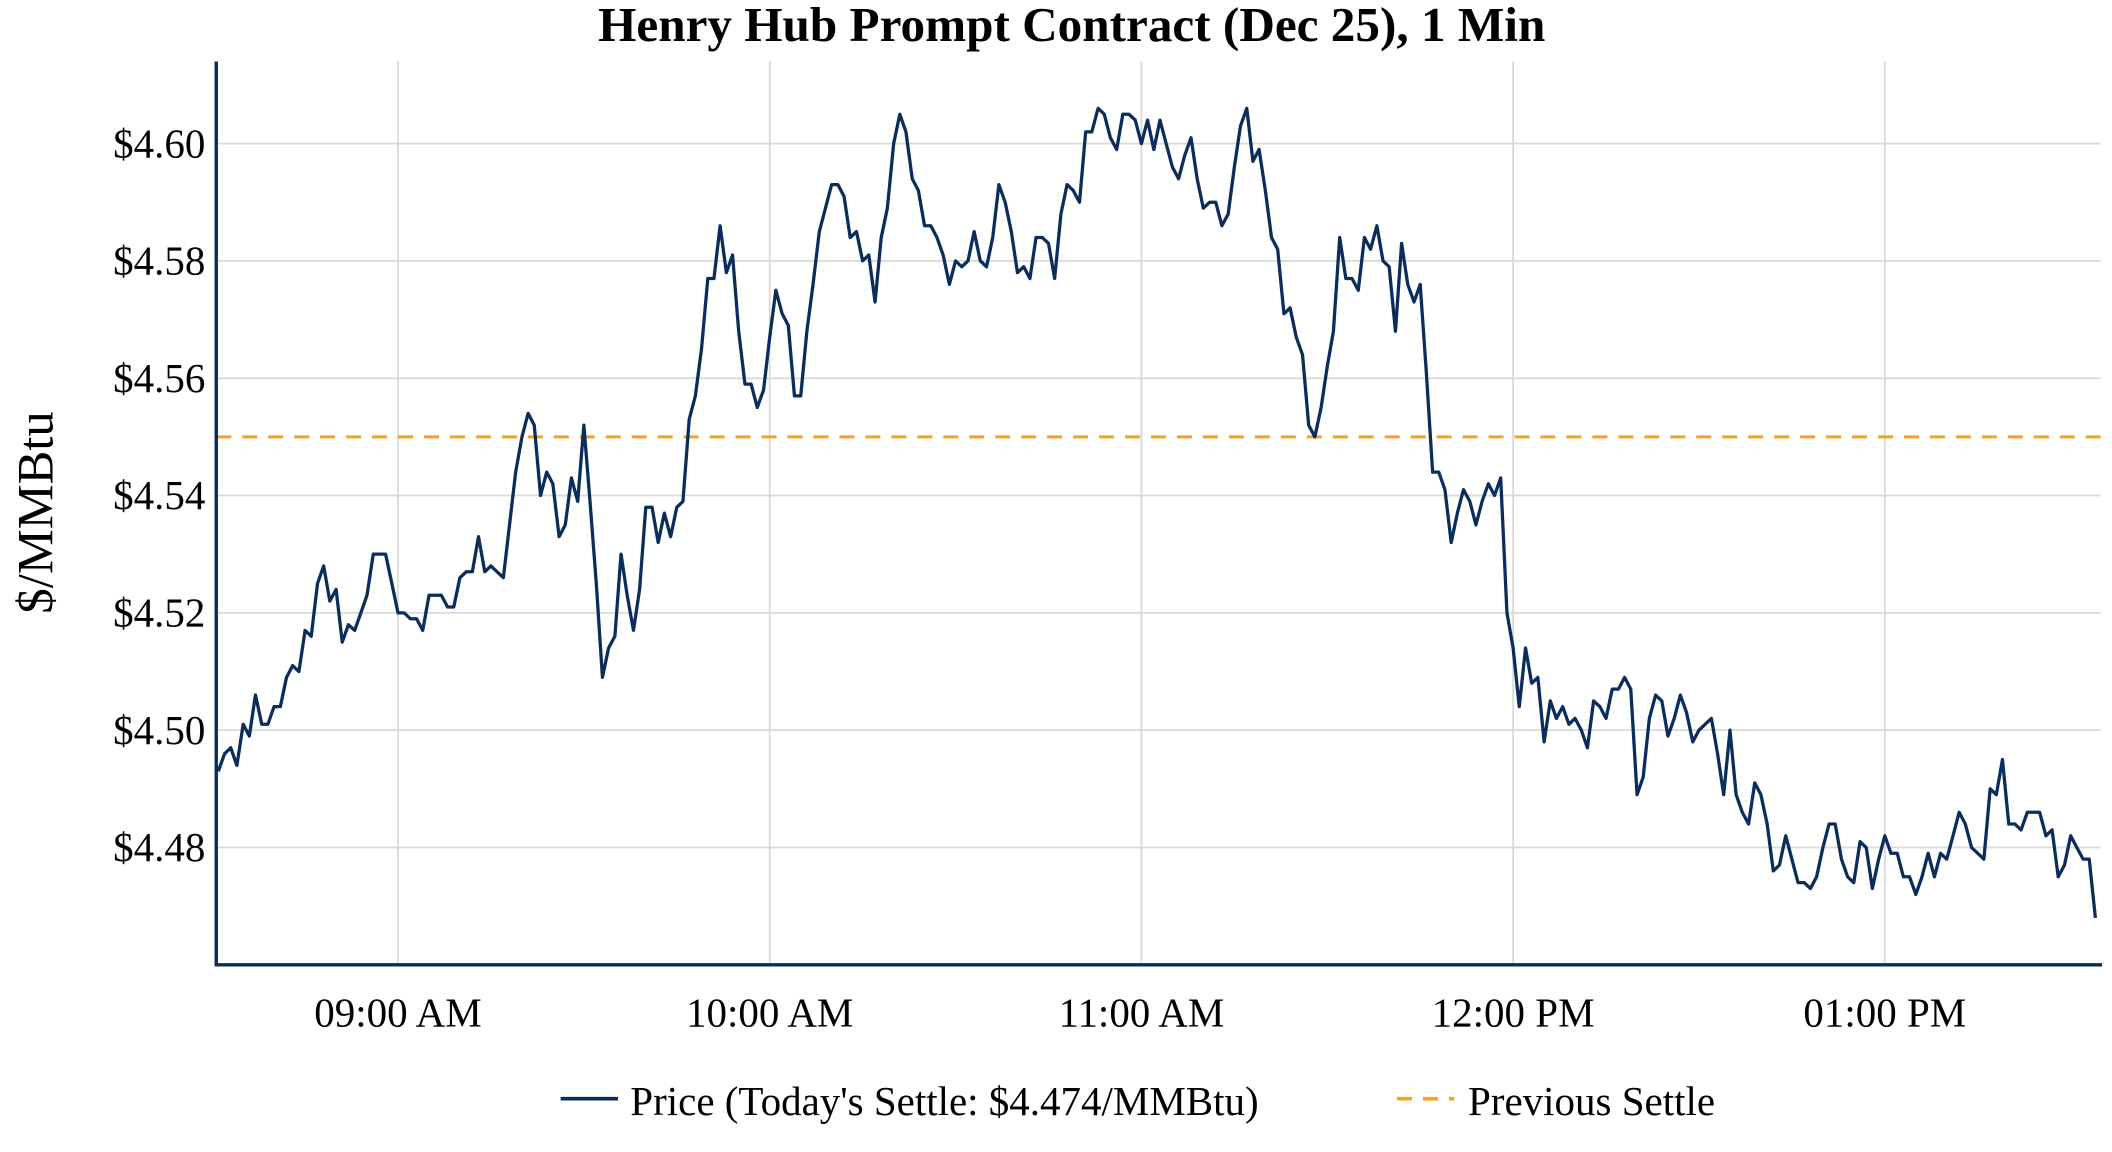 The image size is (2112, 1152). Describe the element at coordinates (1884, 1012) in the screenshot. I see `x-tick-label: 01:00 PM` at that location.